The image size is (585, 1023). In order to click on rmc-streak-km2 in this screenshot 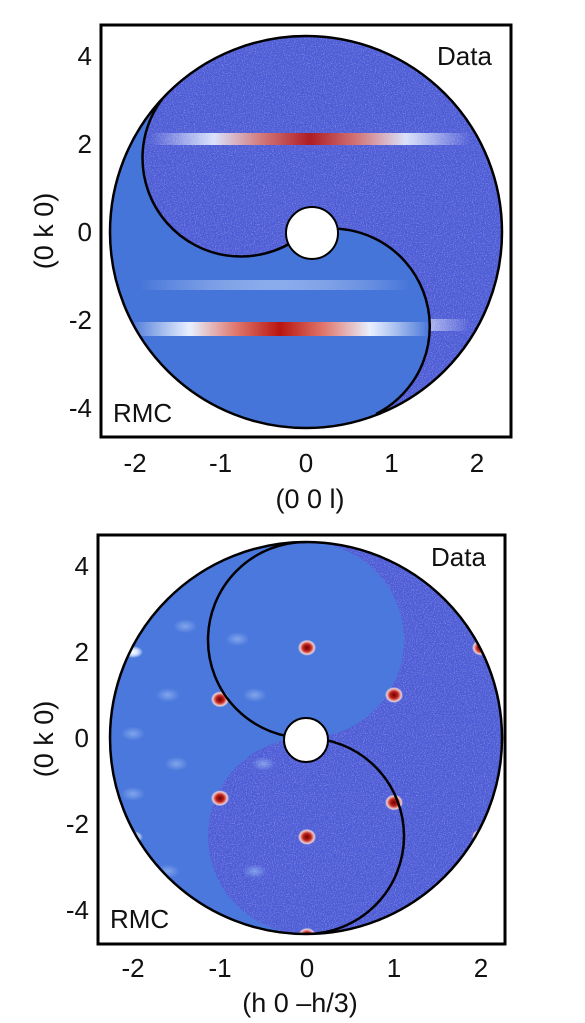, I will do `click(280, 329)`.